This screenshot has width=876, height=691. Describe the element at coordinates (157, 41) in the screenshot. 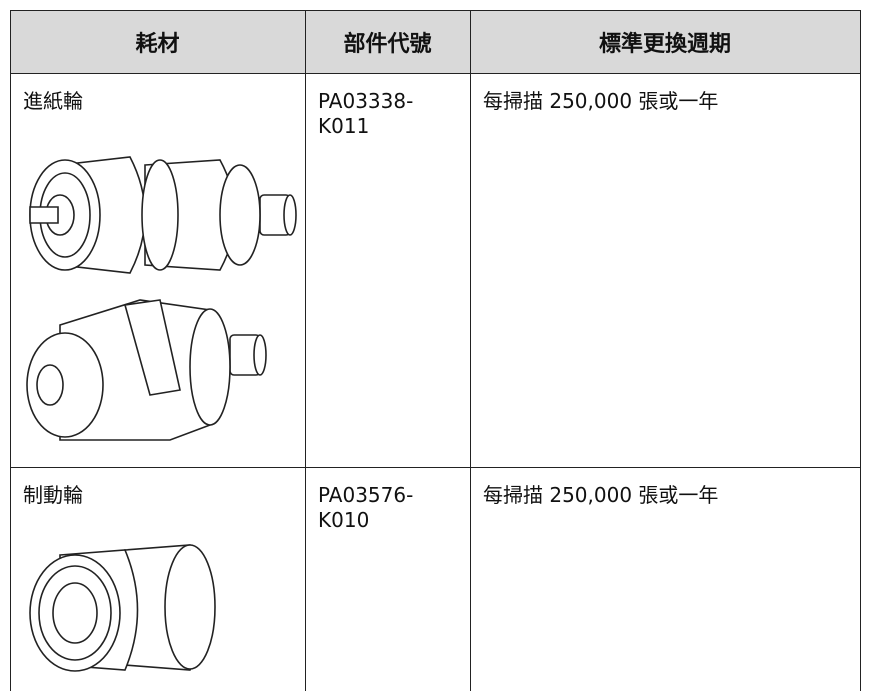

I see `header-cell: 耗材` at that location.